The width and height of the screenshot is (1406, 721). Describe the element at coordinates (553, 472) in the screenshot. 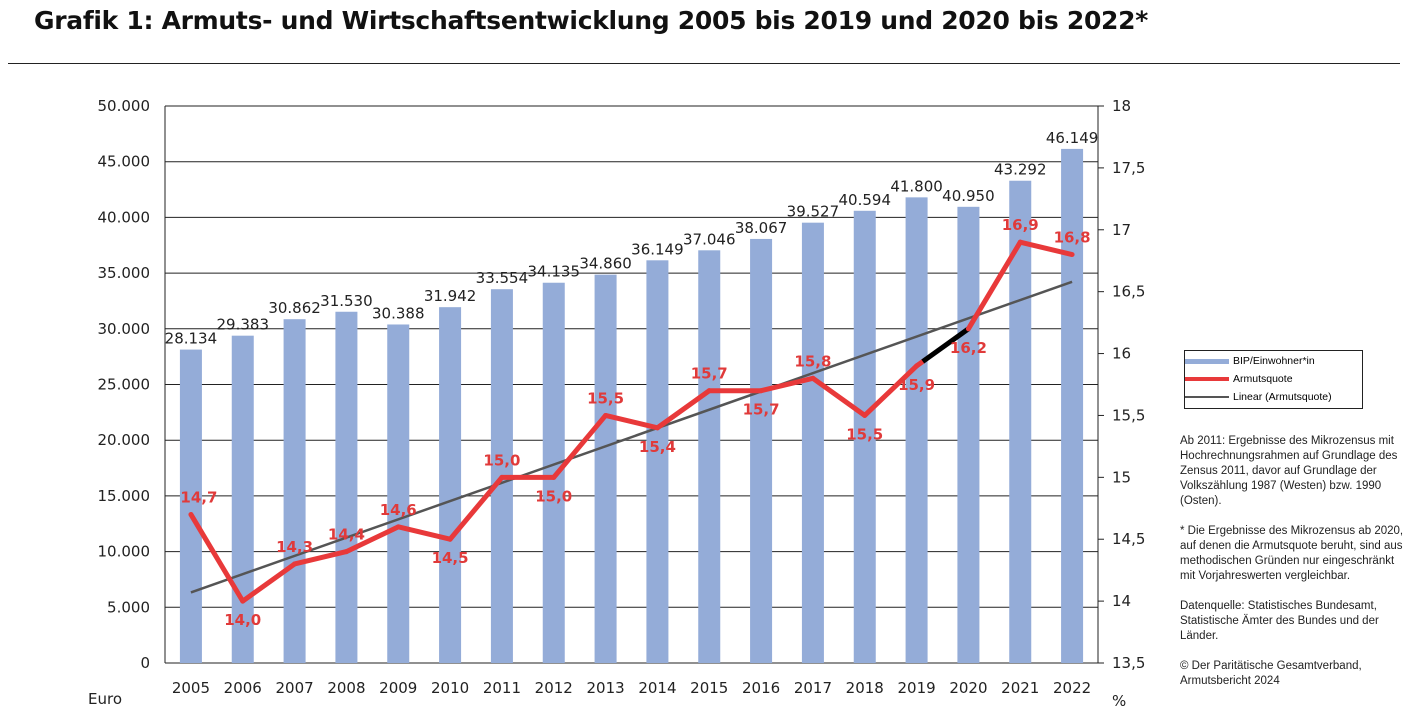

I see `bar-2012` at that location.